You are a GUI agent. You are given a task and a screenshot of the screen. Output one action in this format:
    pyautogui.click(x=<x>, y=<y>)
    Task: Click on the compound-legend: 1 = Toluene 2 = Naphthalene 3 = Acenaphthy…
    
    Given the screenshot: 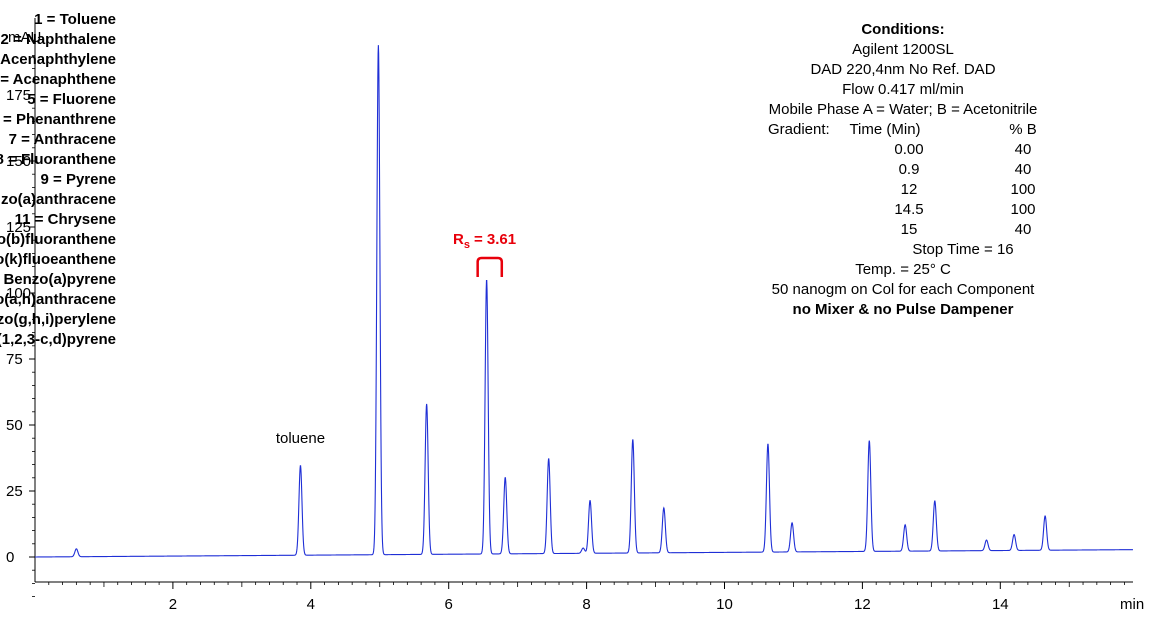 What is the action you would take?
    pyautogui.click(x=58, y=179)
    